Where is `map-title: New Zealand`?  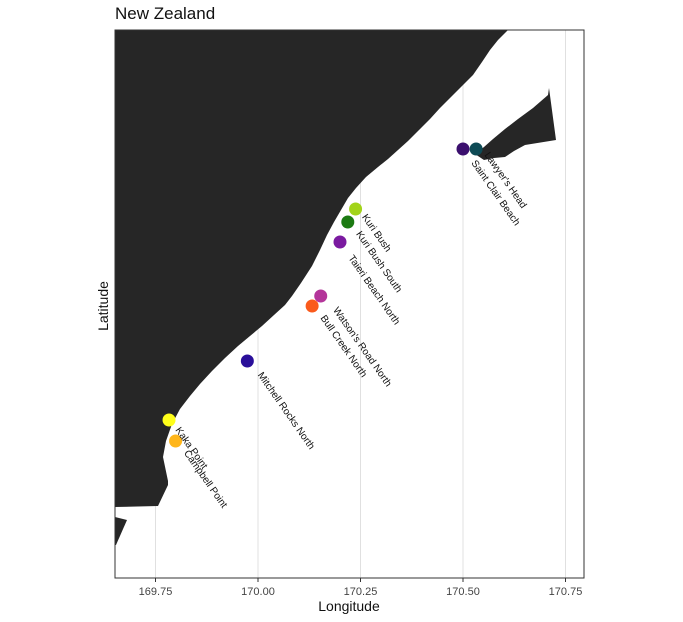 map-title: New Zealand is located at coordinates (165, 13).